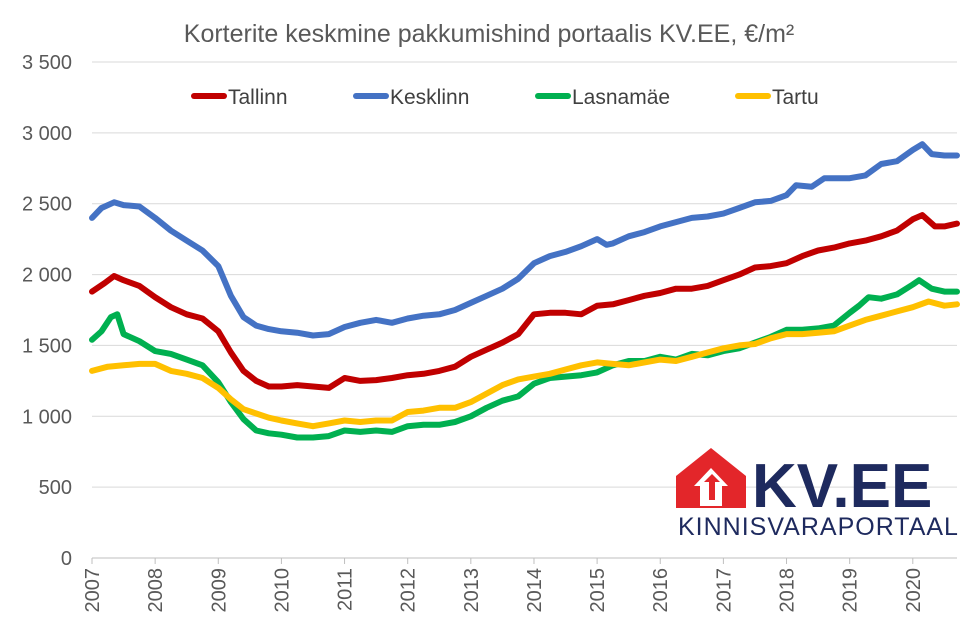 This screenshot has height=638, width=977. Describe the element at coordinates (47, 417) in the screenshot. I see `y-tick-label: 1 000` at that location.